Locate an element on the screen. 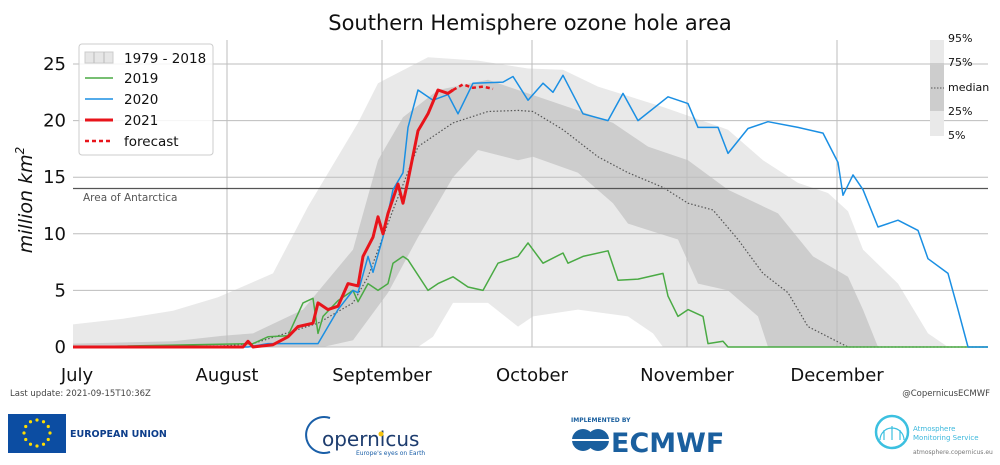  eu-label: EUROPEAN UNION is located at coordinates (118, 434).